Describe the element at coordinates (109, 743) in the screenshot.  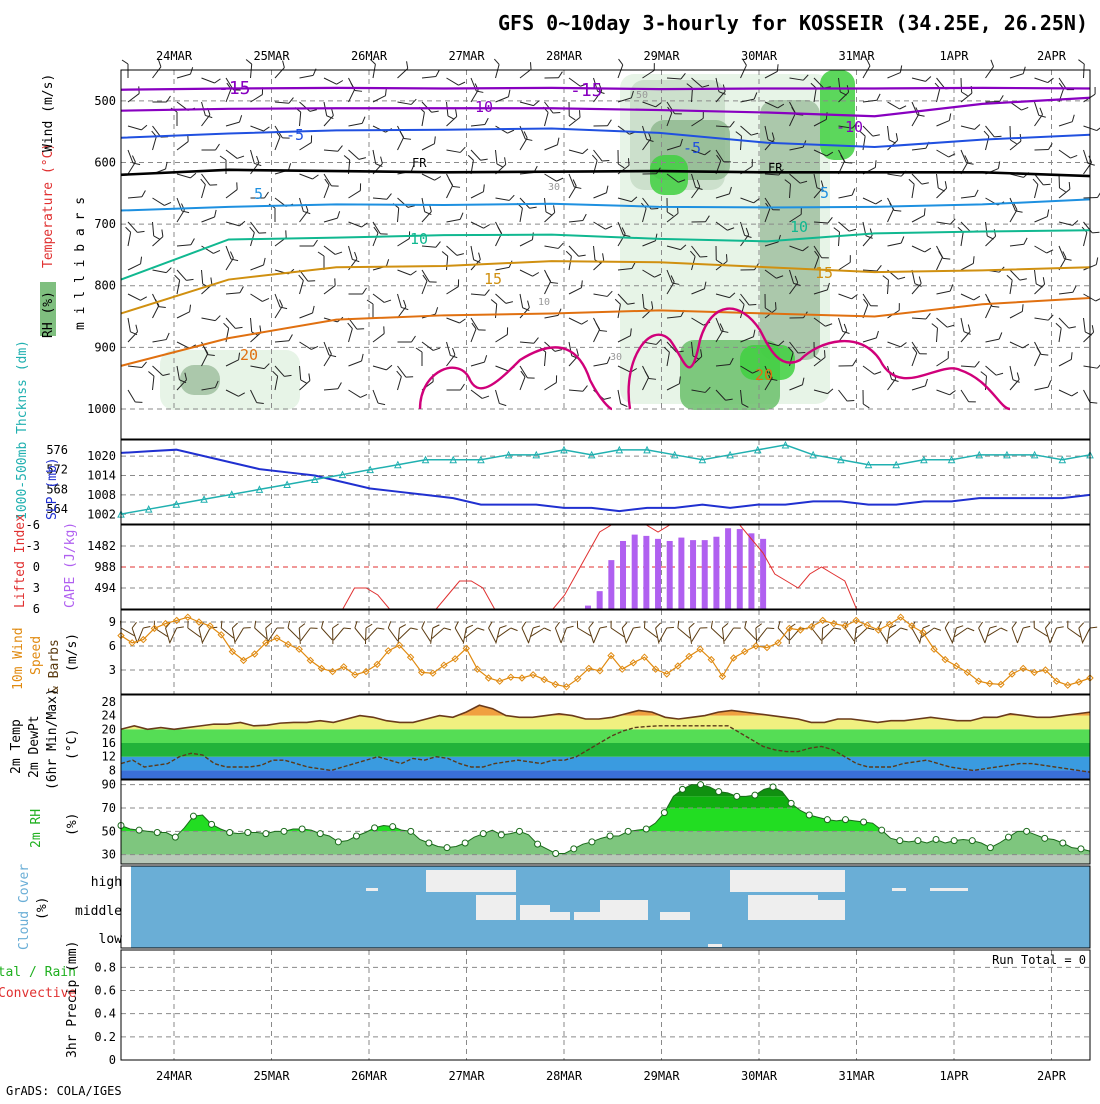
I see `temp2m-tick: 16` at that location.